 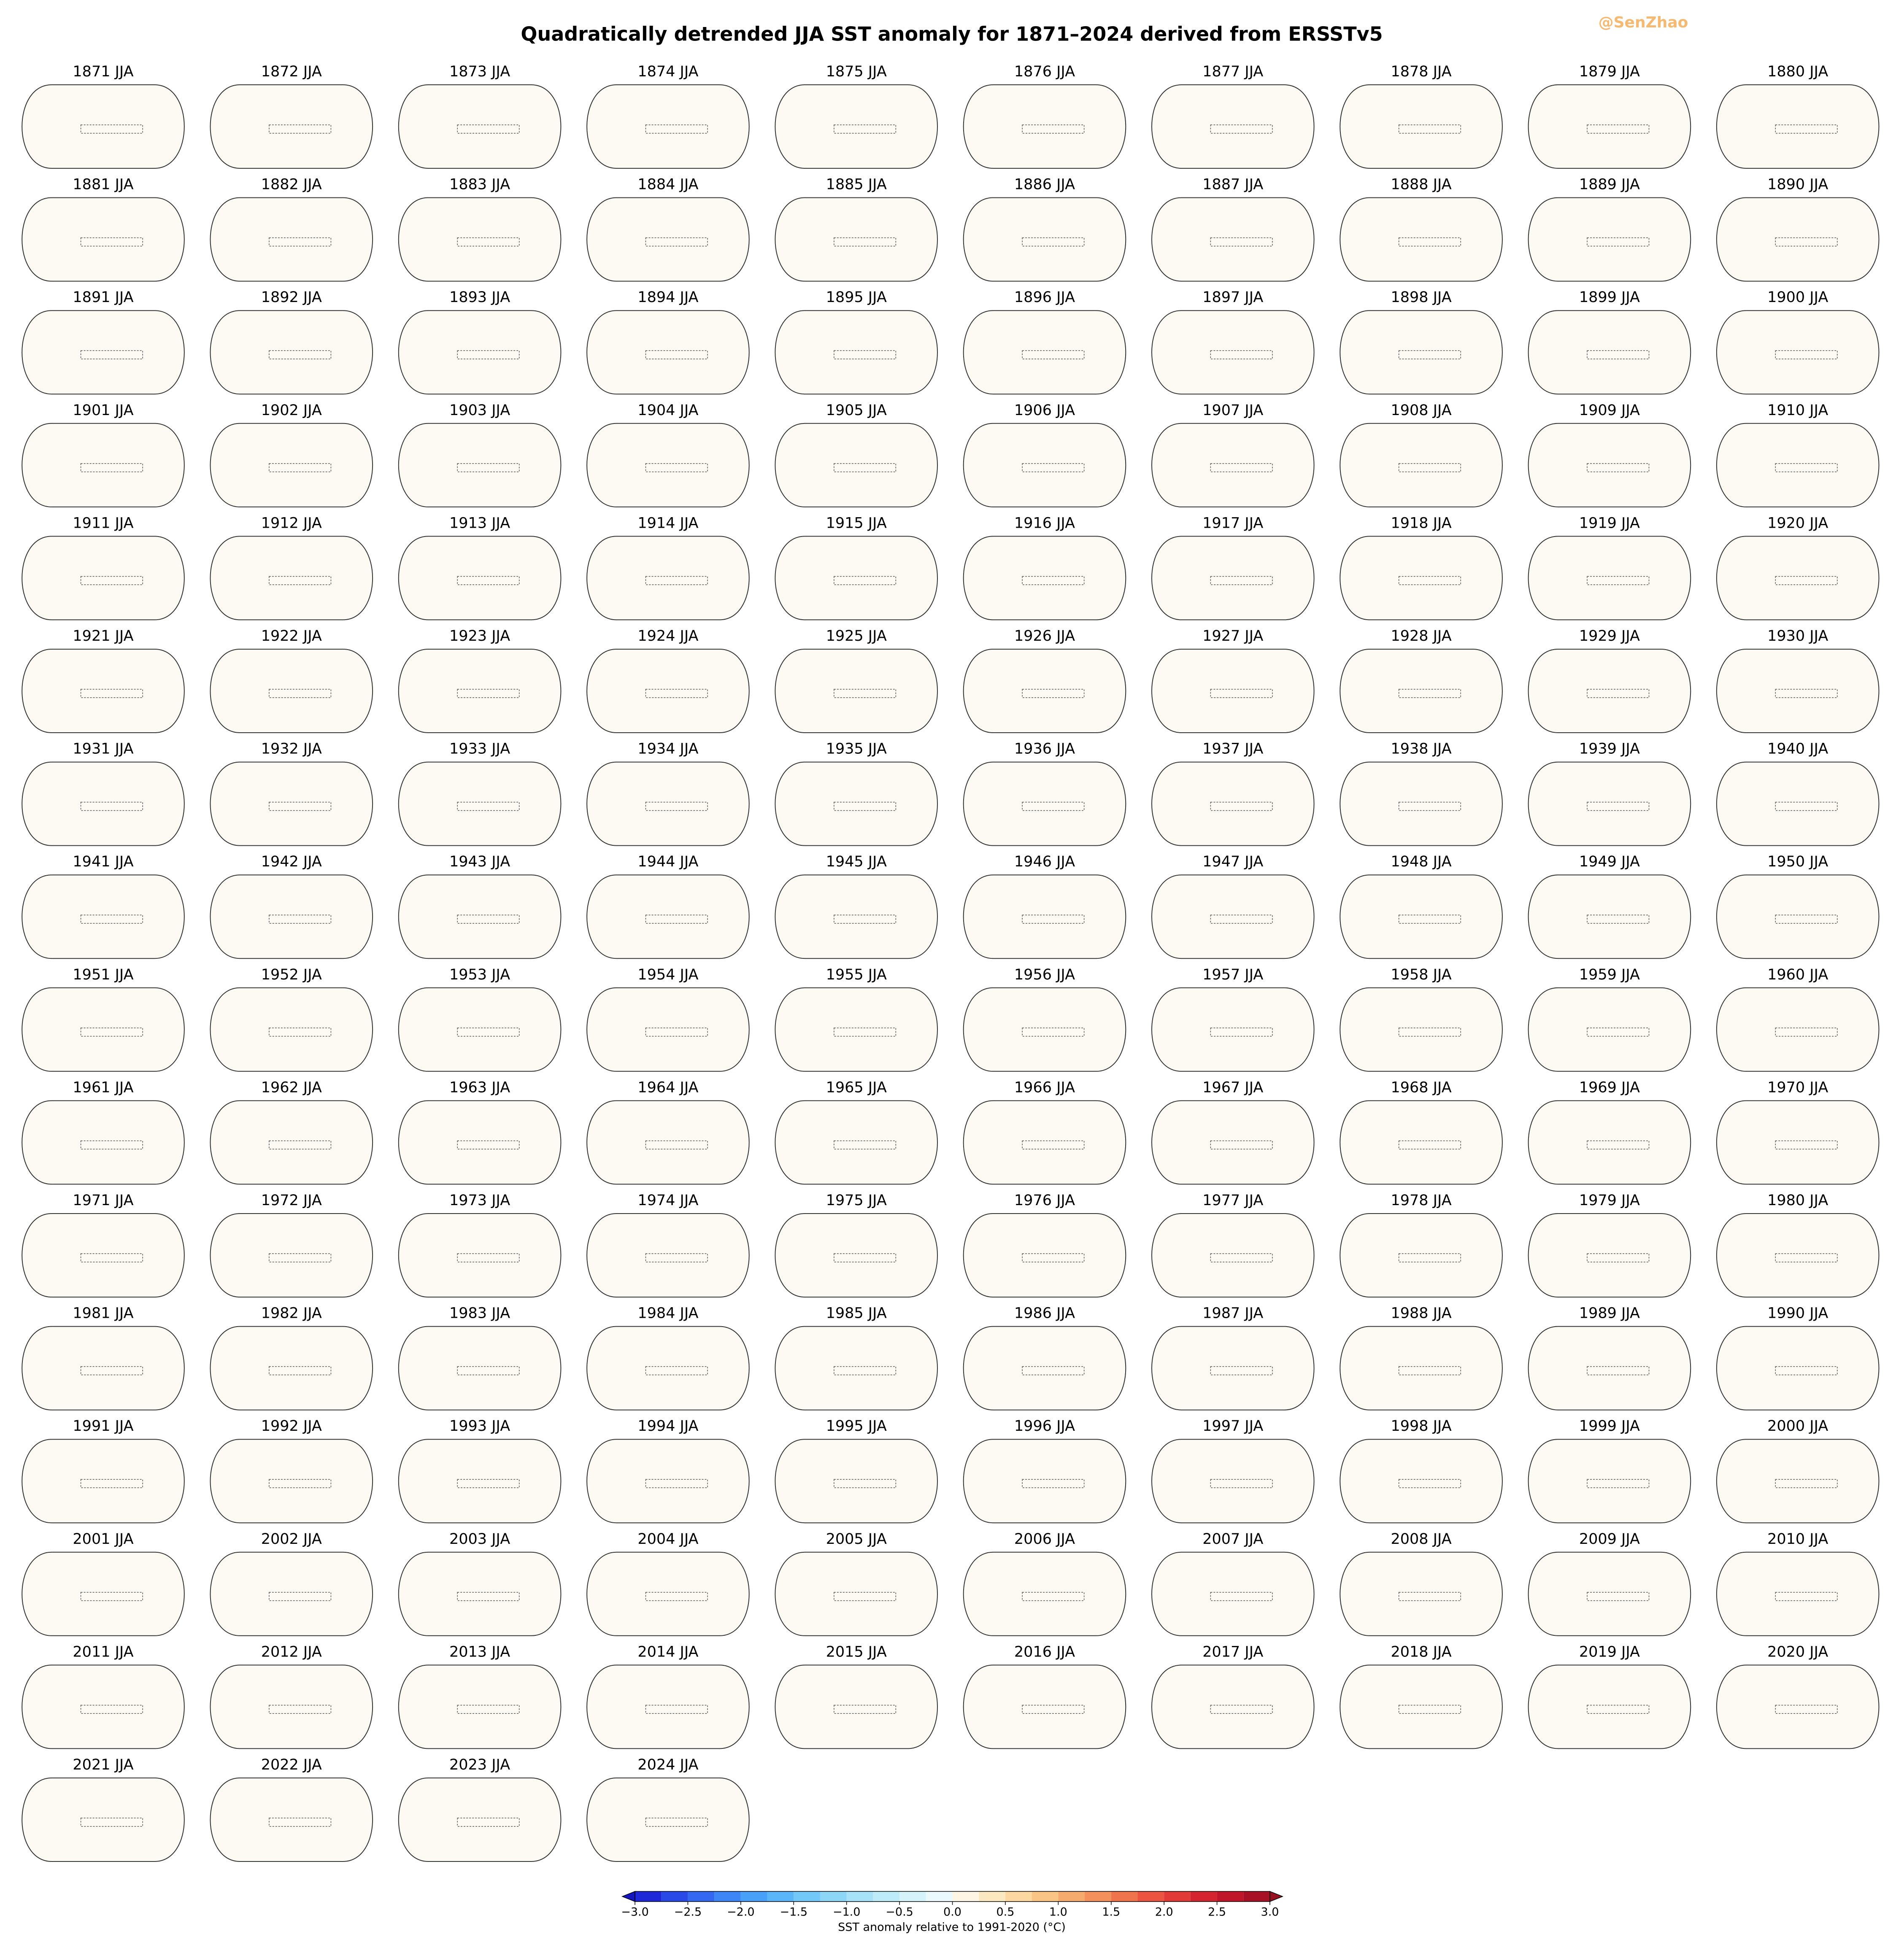 What do you see at coordinates (1798, 1696) in the screenshot?
I see `map-panel: 2020 JJA` at bounding box center [1798, 1696].